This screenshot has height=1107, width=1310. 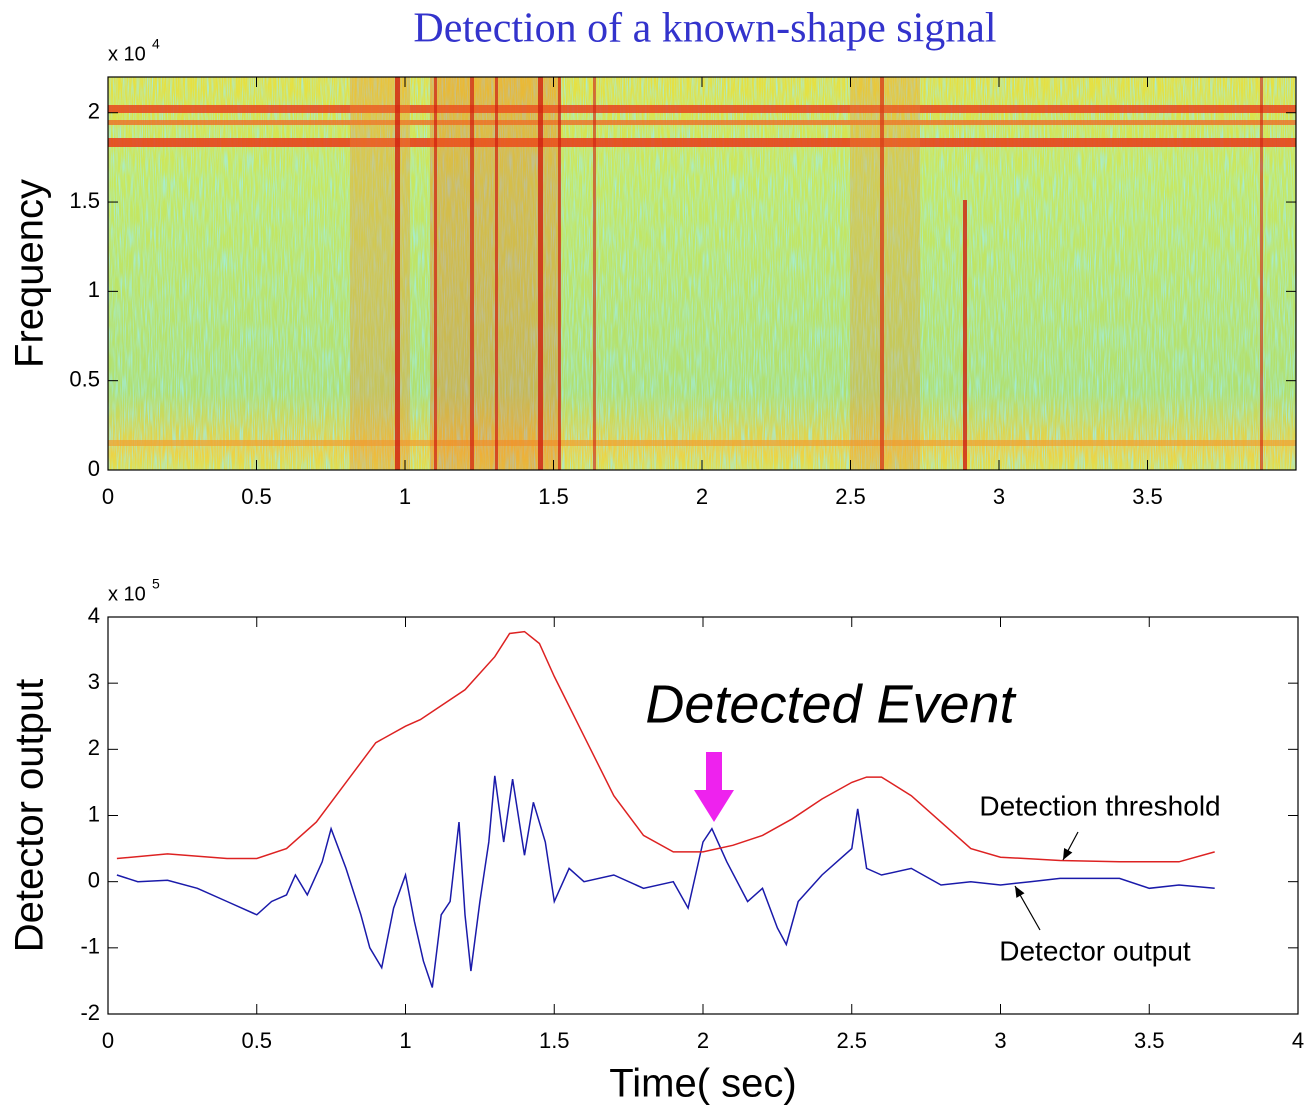 I want to click on x-tick-label: 4, so click(x=1298, y=1040).